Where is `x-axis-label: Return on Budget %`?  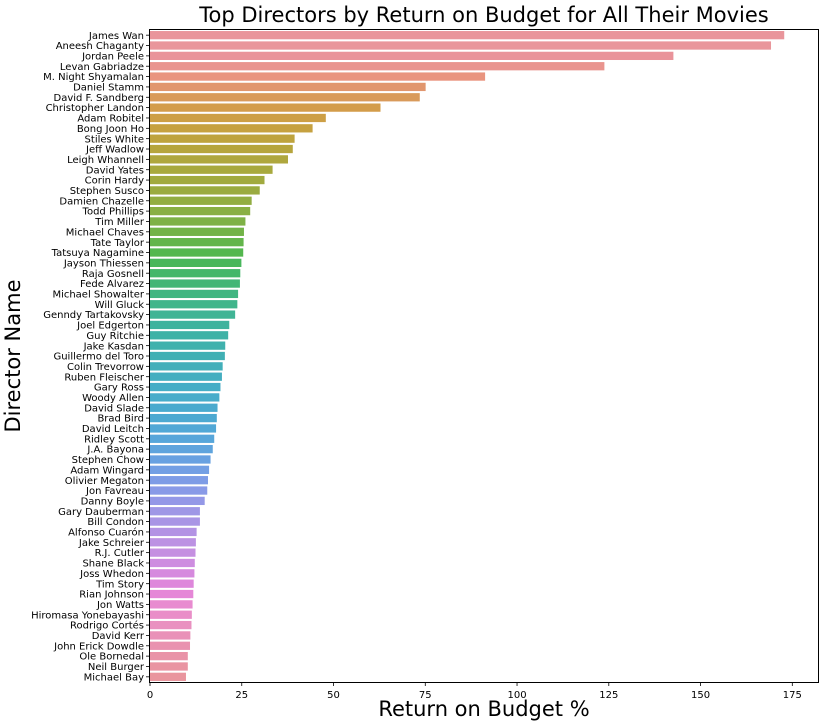
x-axis-label: Return on Budget % is located at coordinates (483, 709).